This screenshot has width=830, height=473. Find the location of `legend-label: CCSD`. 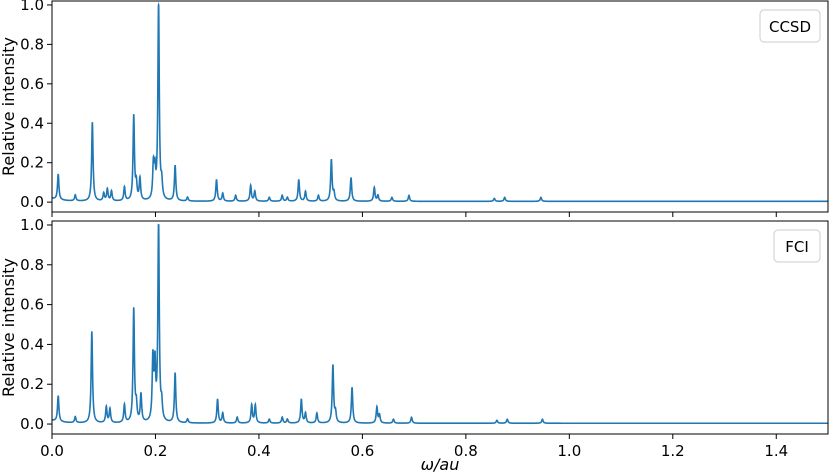

legend-label: CCSD is located at coordinates (790, 27).